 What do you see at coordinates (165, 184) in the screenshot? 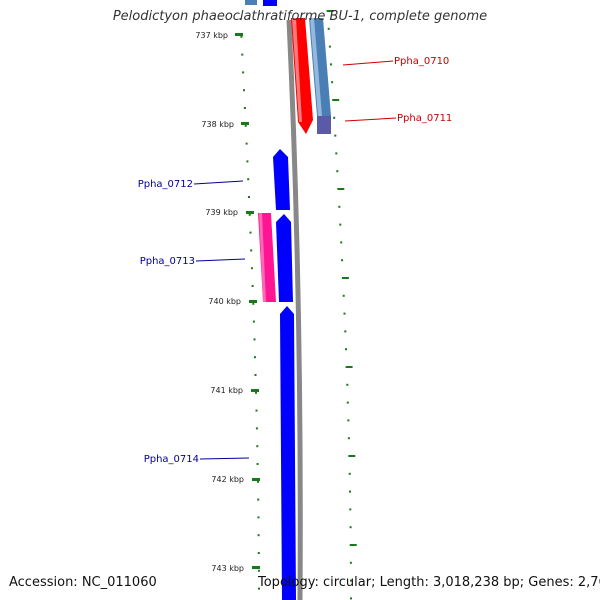
I see `label-ppha-0712: Ppha_0712` at bounding box center [165, 184].